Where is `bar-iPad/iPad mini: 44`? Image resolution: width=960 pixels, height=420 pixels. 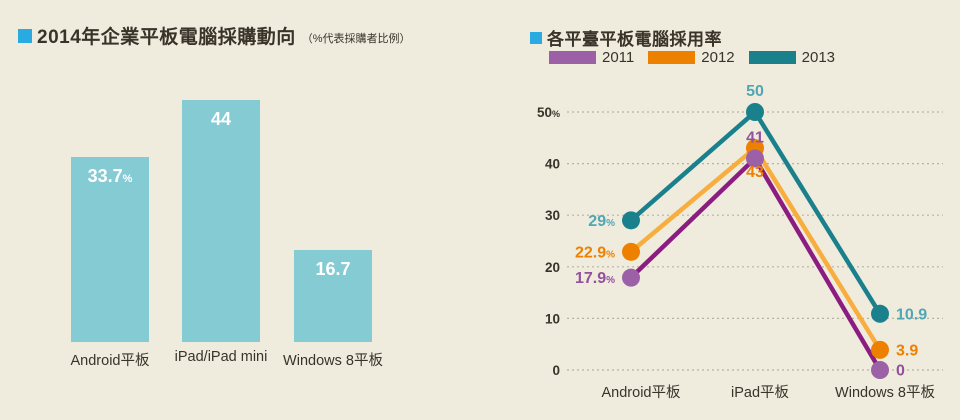 bar-iPad/iPad mini: 44 is located at coordinates (221, 221).